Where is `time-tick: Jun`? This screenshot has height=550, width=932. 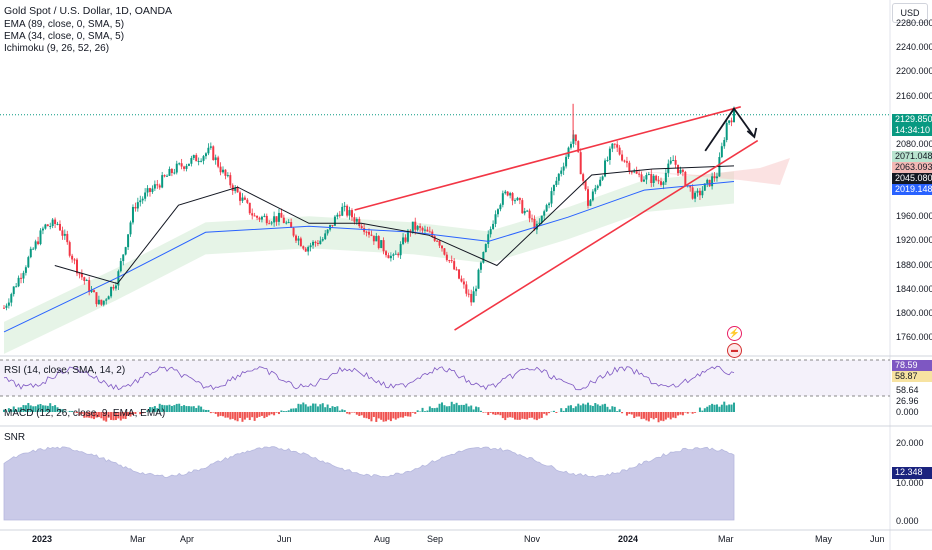 time-tick: Jun is located at coordinates (877, 539).